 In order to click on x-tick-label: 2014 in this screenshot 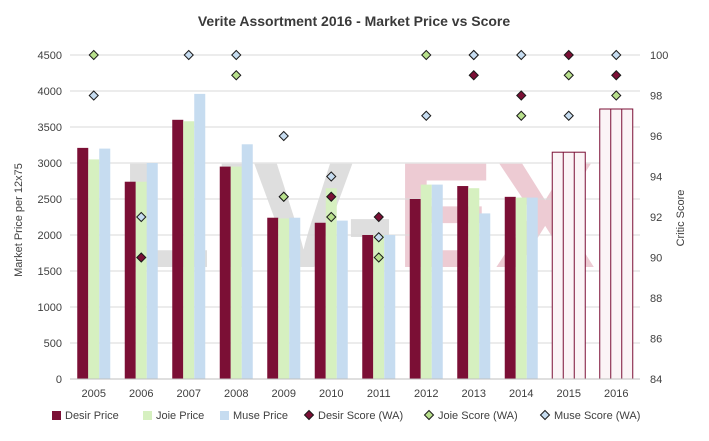, I will do `click(521, 394)`.